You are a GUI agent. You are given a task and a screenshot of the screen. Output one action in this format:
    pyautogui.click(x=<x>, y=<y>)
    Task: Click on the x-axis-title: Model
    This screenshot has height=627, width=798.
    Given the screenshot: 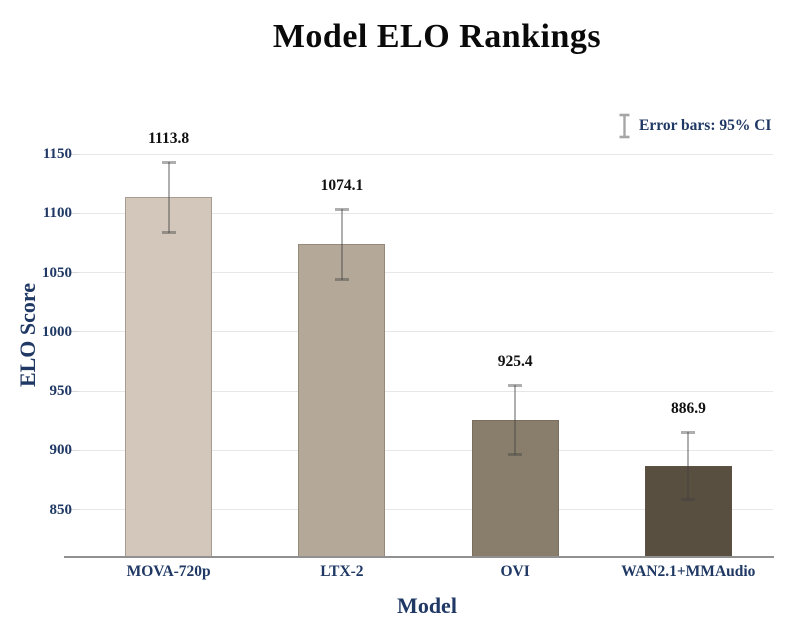 What is the action you would take?
    pyautogui.click(x=427, y=605)
    